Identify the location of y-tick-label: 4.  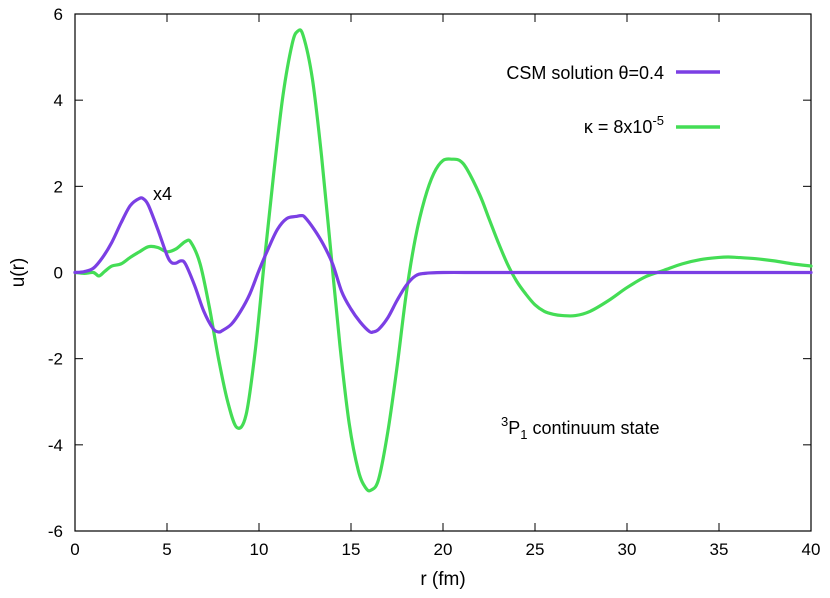
(58, 100).